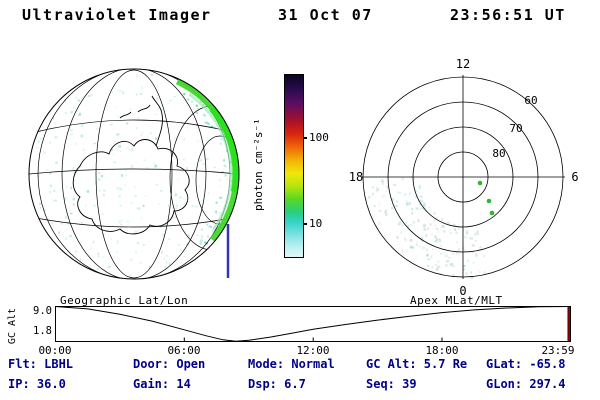 This screenshot has height=400, width=600. What do you see at coordinates (42, 331) in the screenshot?
I see `strip-ytick-1-8: 1.8` at bounding box center [42, 331].